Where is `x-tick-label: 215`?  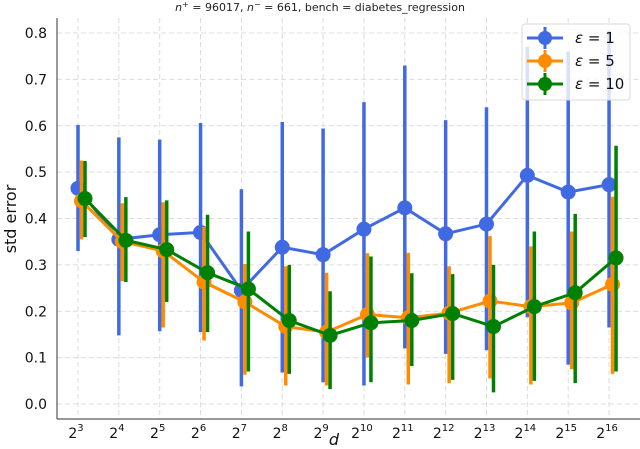 x-tick-label: 215 is located at coordinates (566, 432).